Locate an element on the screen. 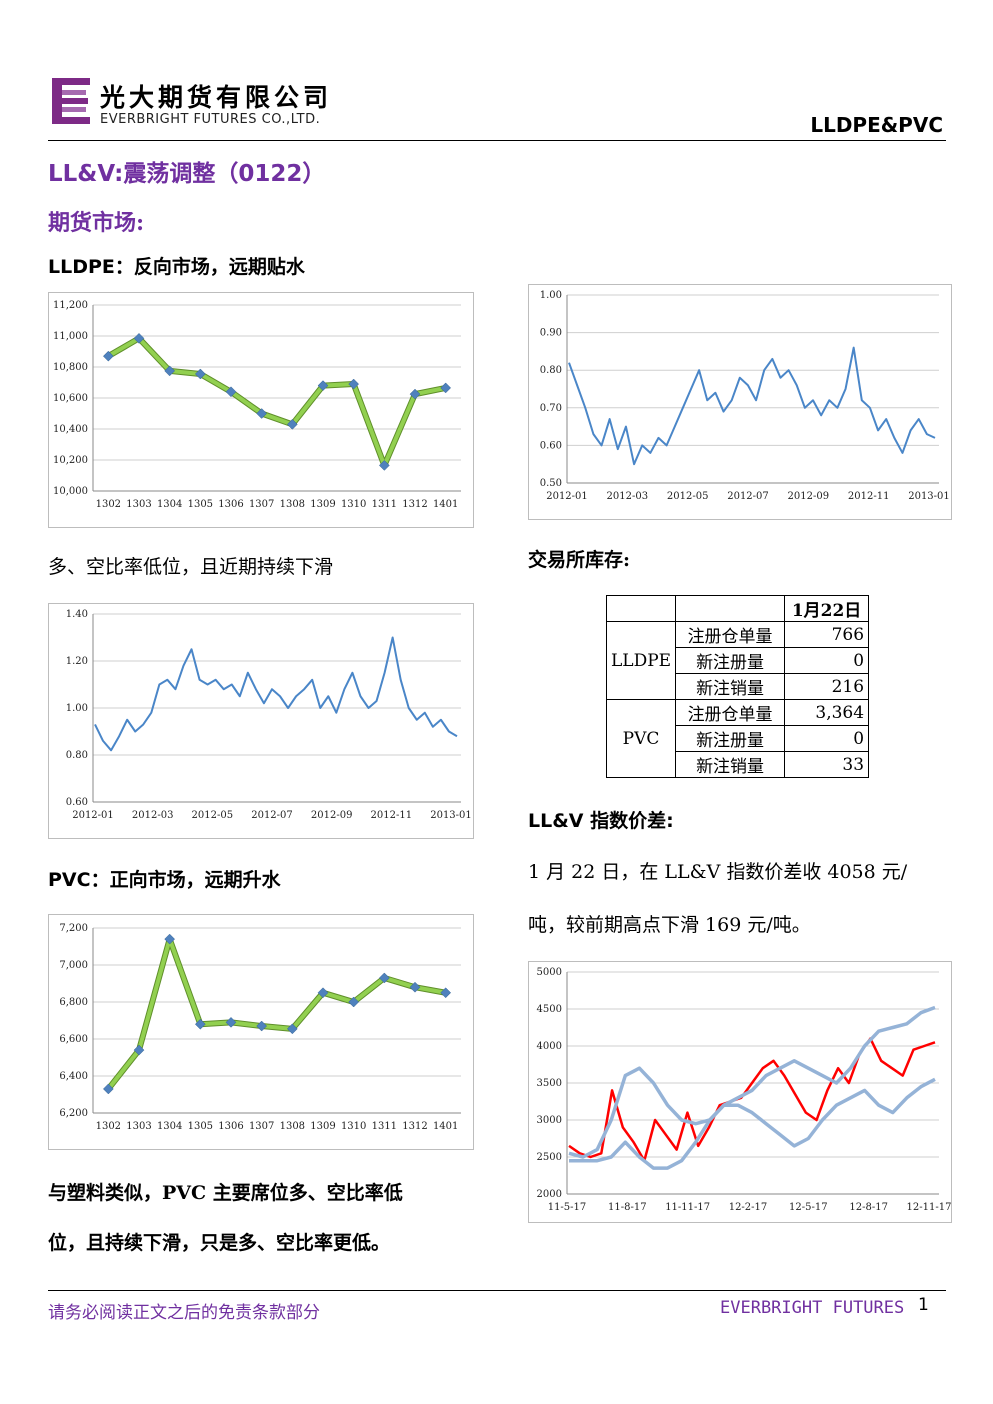 The height and width of the screenshot is (1404, 993). inventory-heading: 交易所库存: is located at coordinates (579, 560).